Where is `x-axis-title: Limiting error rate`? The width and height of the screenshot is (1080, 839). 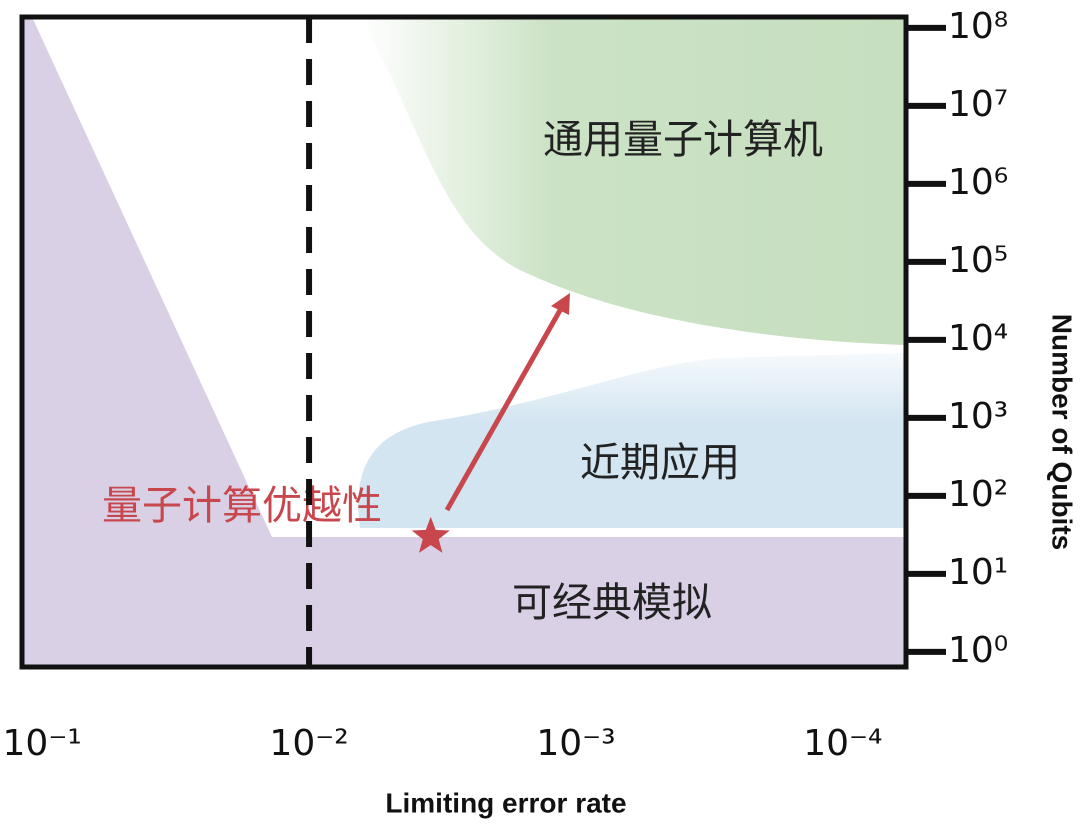
x-axis-title: Limiting error rate is located at coordinates (505, 802).